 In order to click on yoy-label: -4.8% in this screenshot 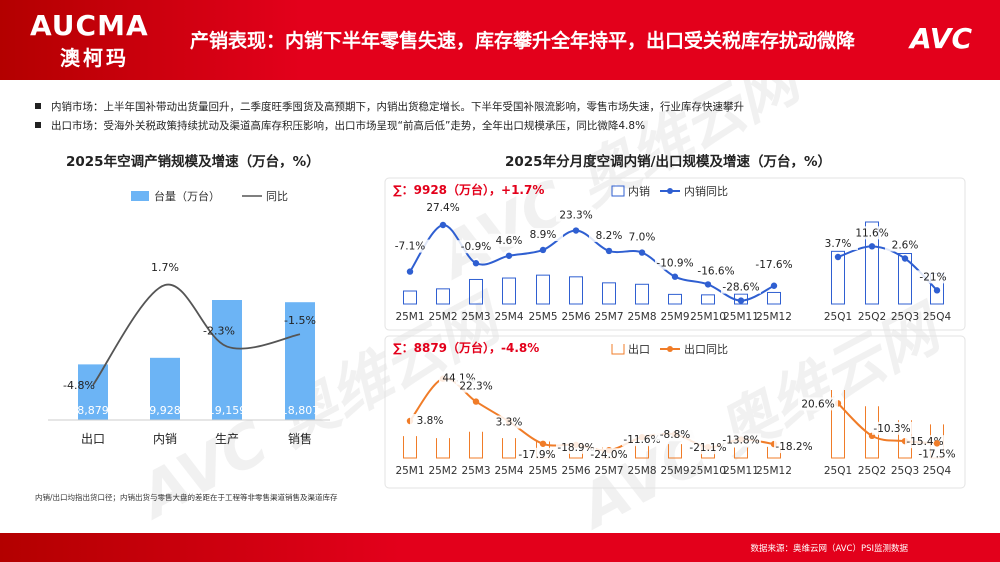, I will do `click(79, 385)`.